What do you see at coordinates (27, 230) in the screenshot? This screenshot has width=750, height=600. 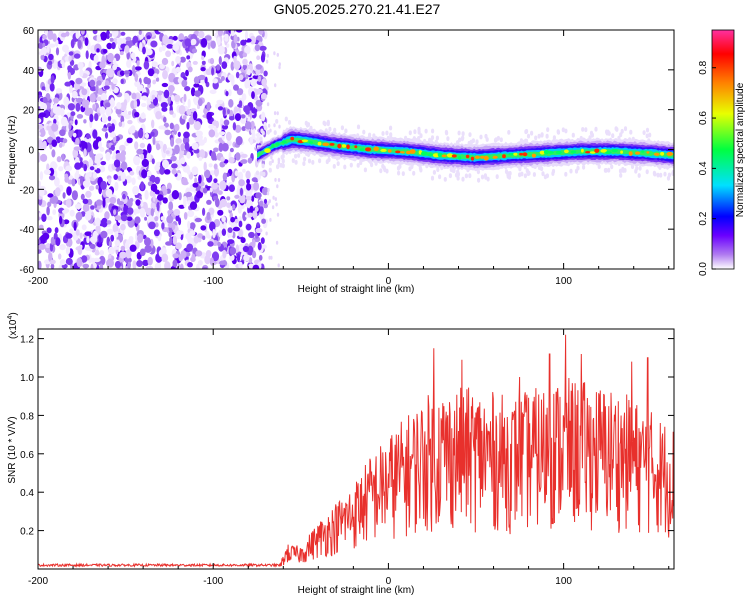 I see `spec-y-tick-label: -40` at bounding box center [27, 230].